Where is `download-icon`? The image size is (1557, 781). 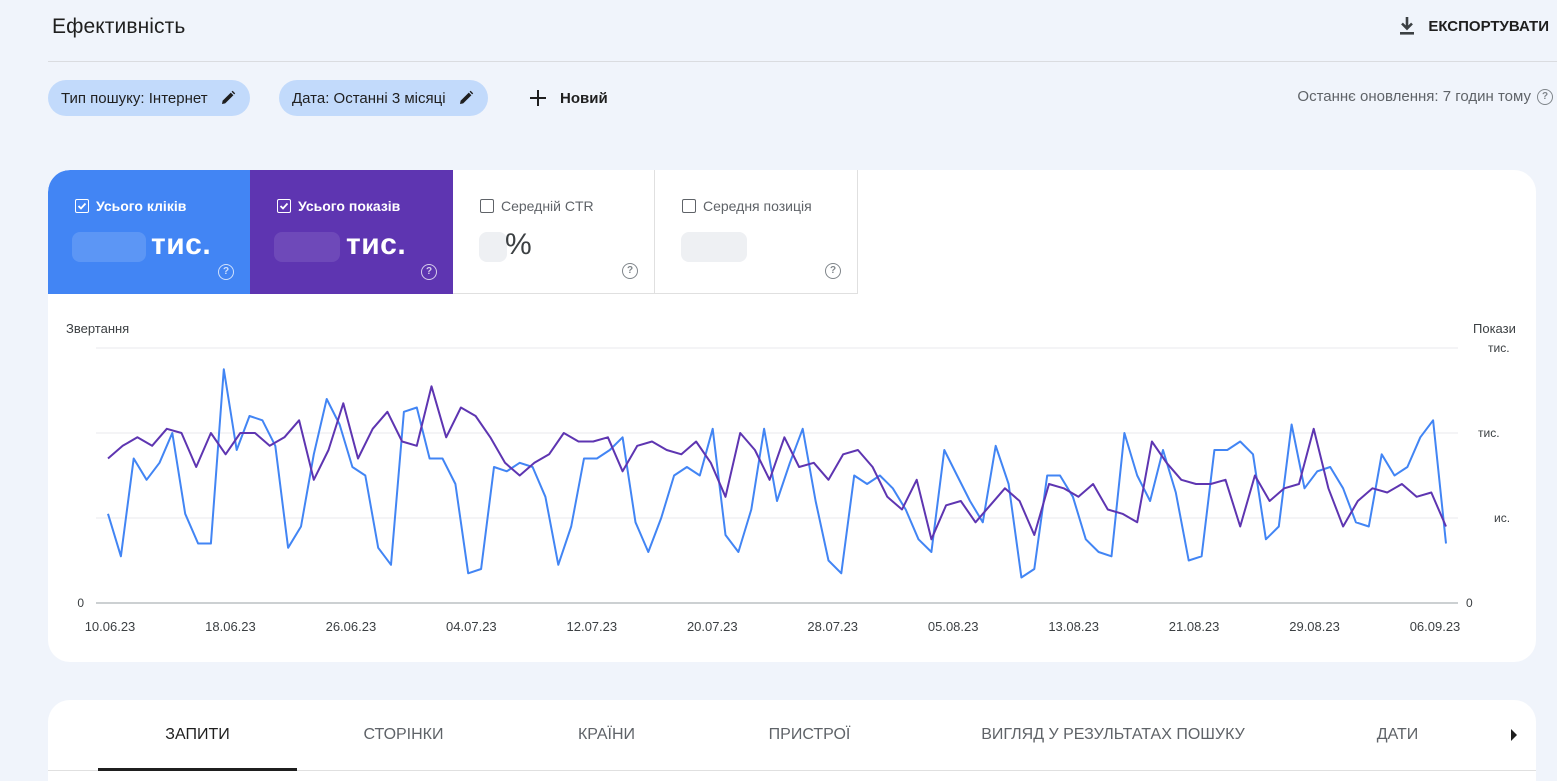 download-icon is located at coordinates (1407, 26).